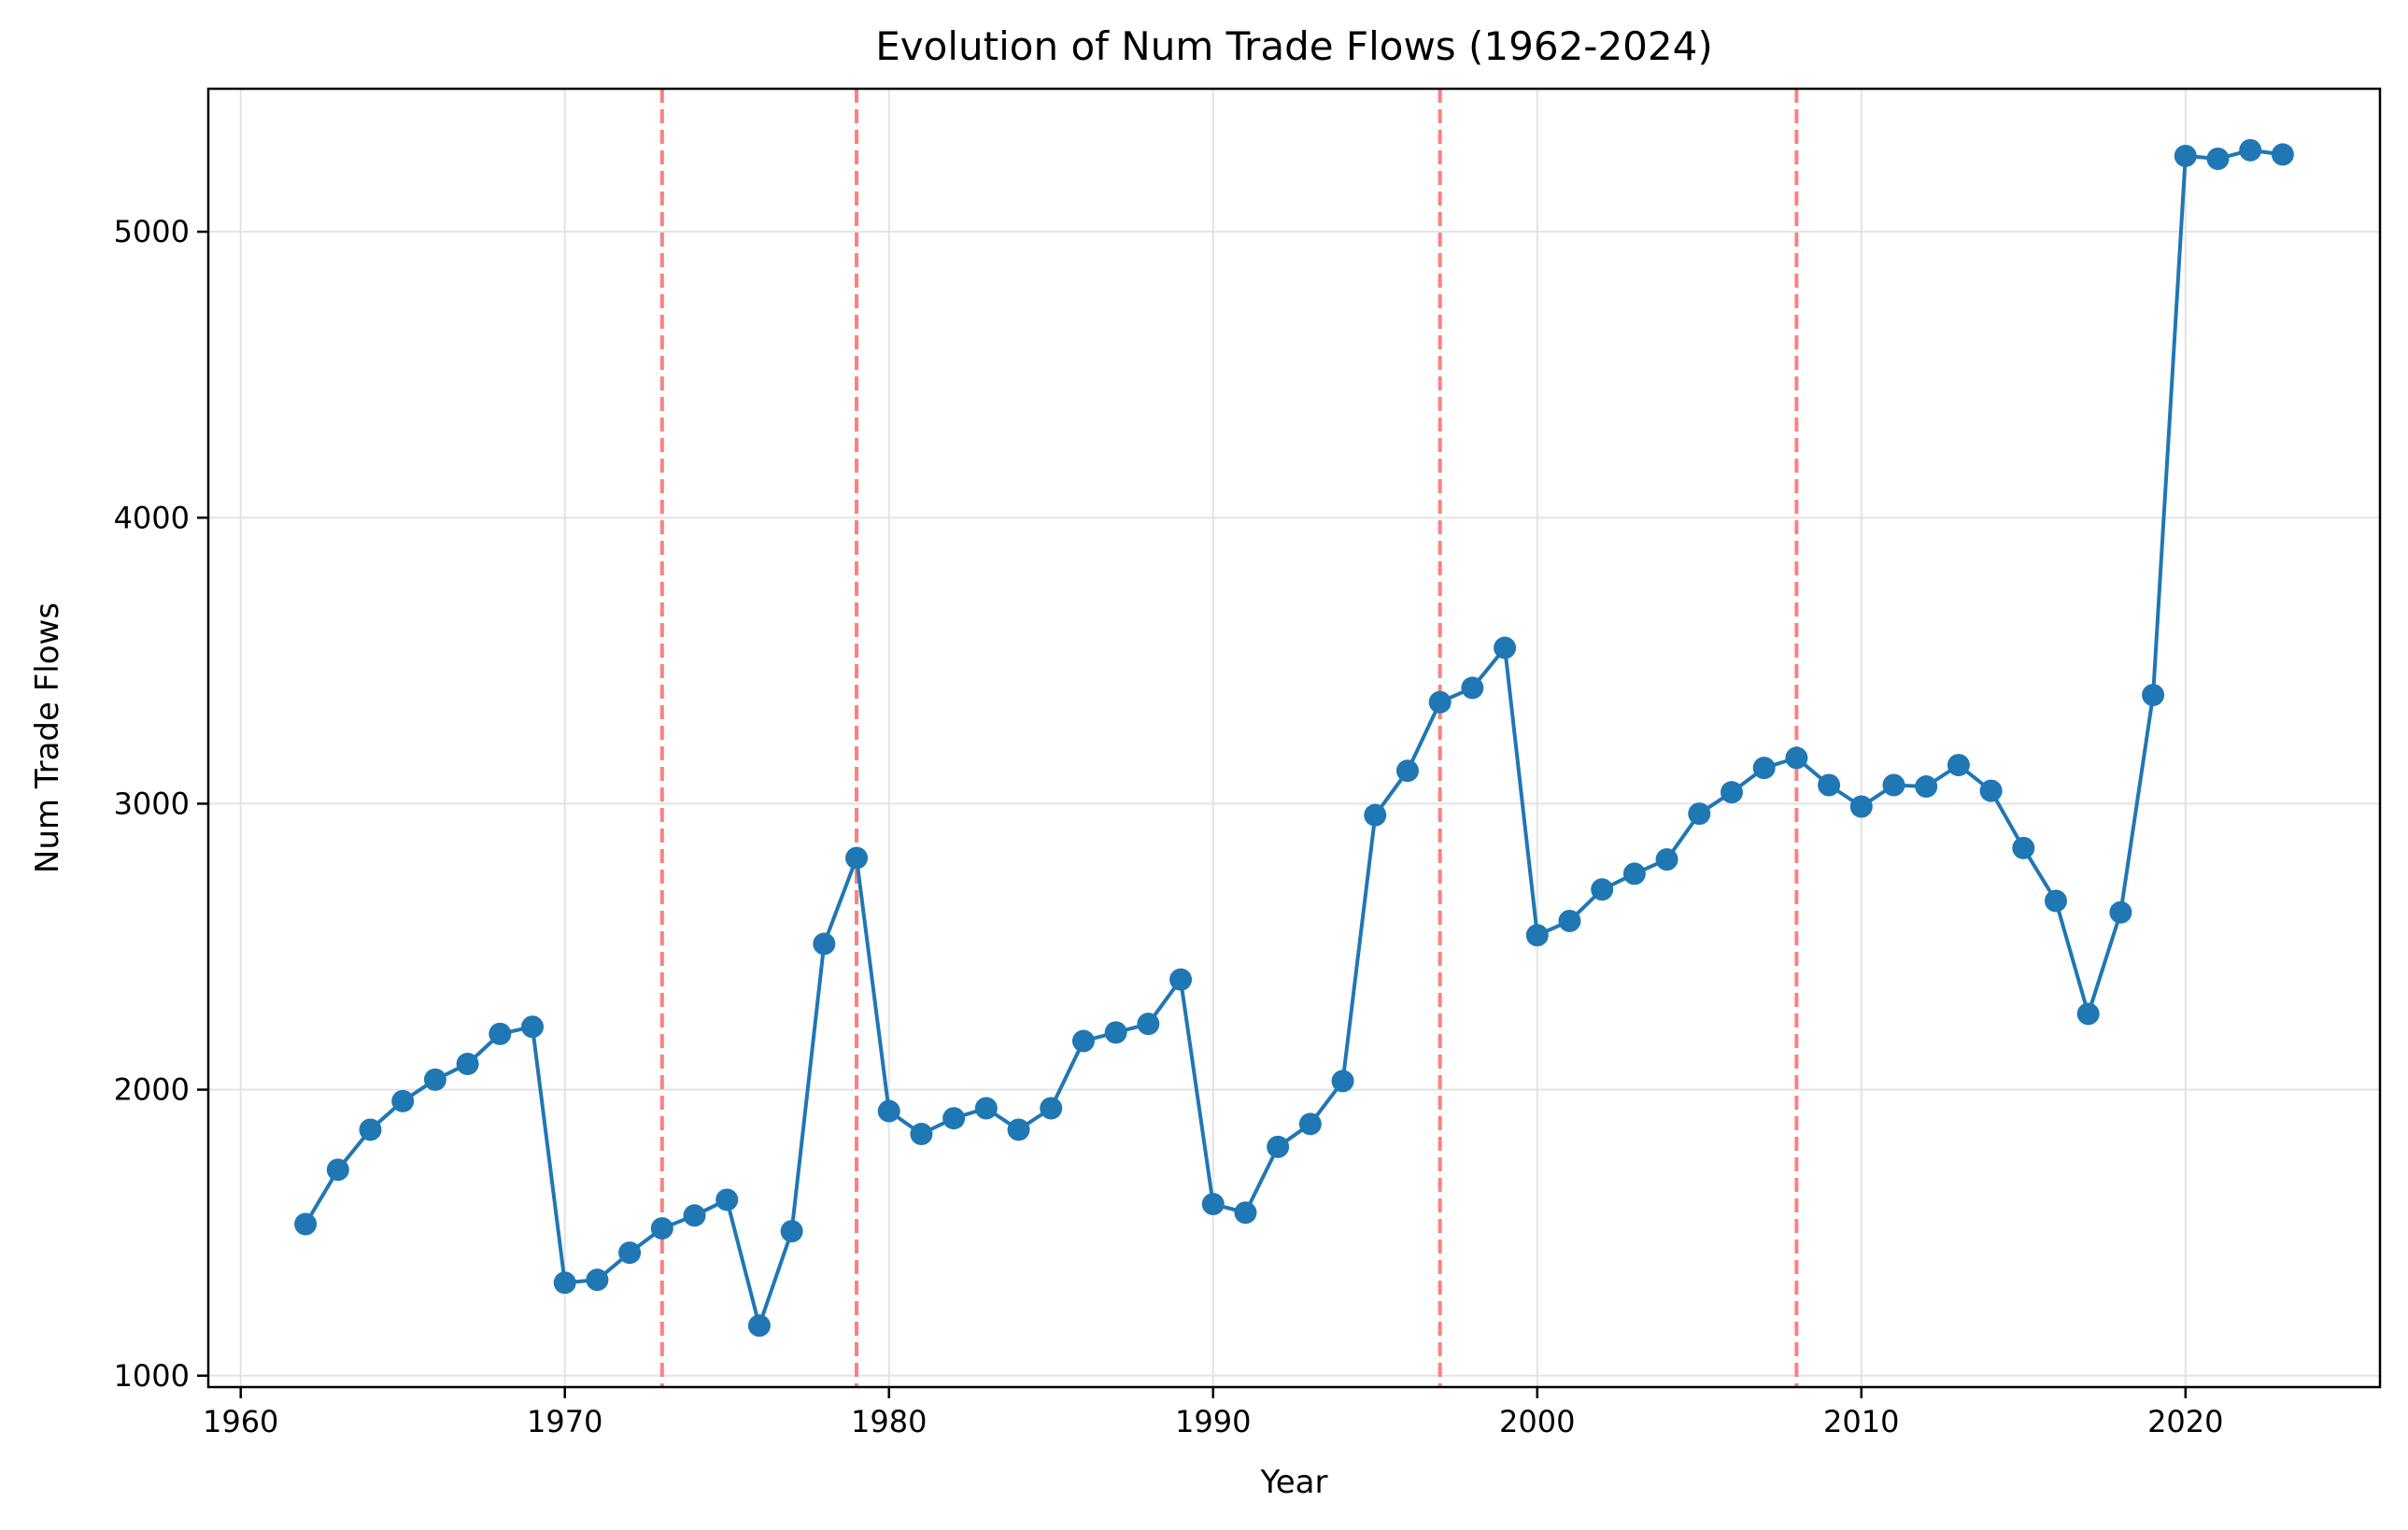 The height and width of the screenshot is (1530, 2408). What do you see at coordinates (564, 1421) in the screenshot?
I see `x-tick-label: 1970` at bounding box center [564, 1421].